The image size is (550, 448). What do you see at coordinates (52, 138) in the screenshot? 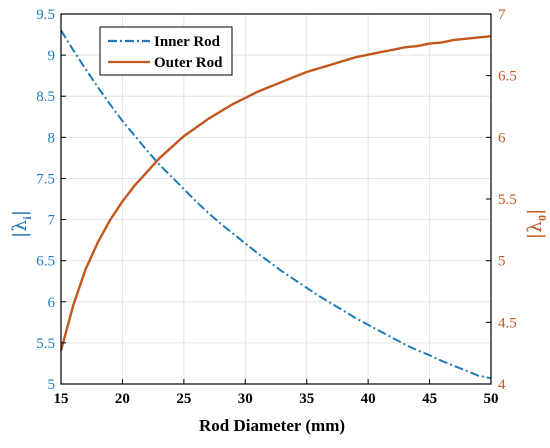
I see `y-left-tick-label: 8` at bounding box center [52, 138].